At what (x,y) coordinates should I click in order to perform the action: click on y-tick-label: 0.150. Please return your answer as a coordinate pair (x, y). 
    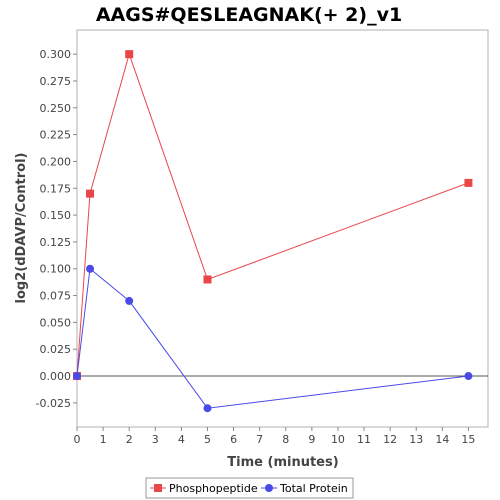
    Looking at the image, I should click on (56, 215).